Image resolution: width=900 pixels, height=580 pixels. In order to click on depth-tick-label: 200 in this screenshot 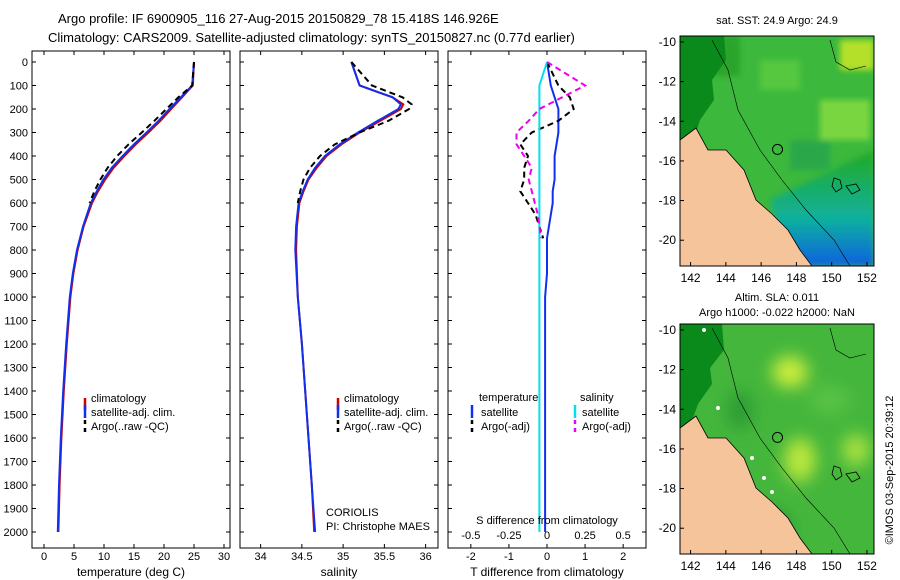, I will do `click(19, 110)`.